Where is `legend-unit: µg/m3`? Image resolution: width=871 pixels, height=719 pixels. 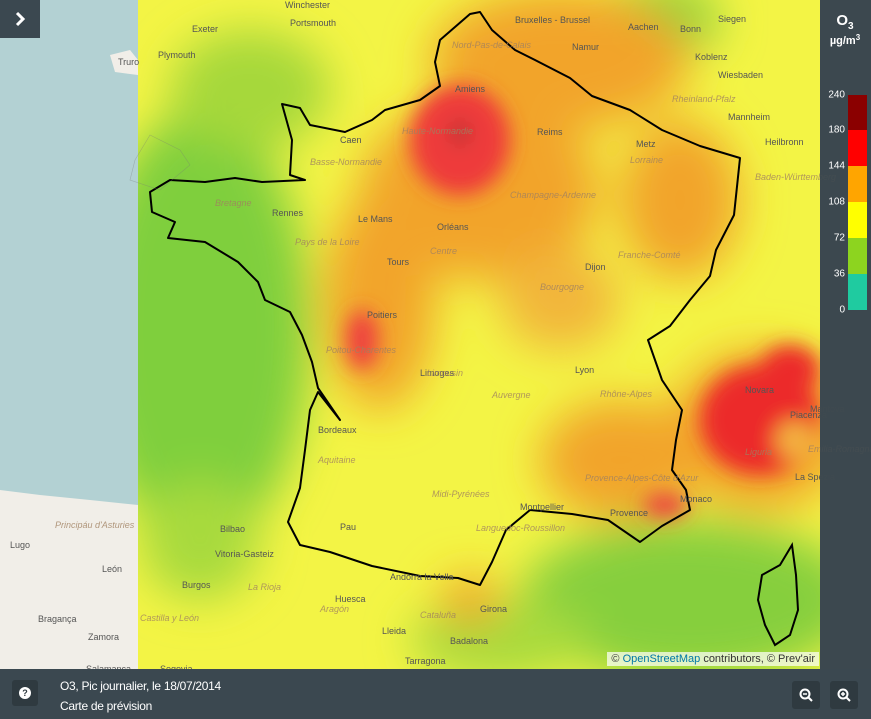 legend-unit: µg/m3 is located at coordinates (845, 40).